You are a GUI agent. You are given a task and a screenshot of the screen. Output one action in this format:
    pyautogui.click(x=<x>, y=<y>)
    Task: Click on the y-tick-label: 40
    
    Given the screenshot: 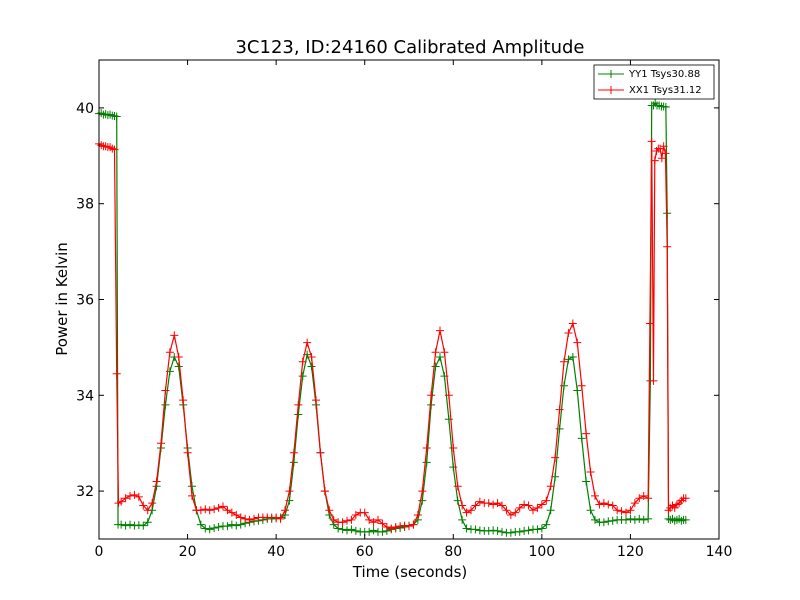 What is the action you would take?
    pyautogui.click(x=85, y=109)
    